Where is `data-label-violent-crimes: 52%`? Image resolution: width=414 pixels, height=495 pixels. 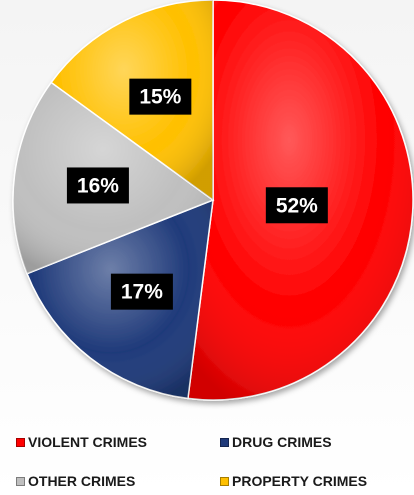 data-label-violent-crimes: 52% is located at coordinates (297, 205).